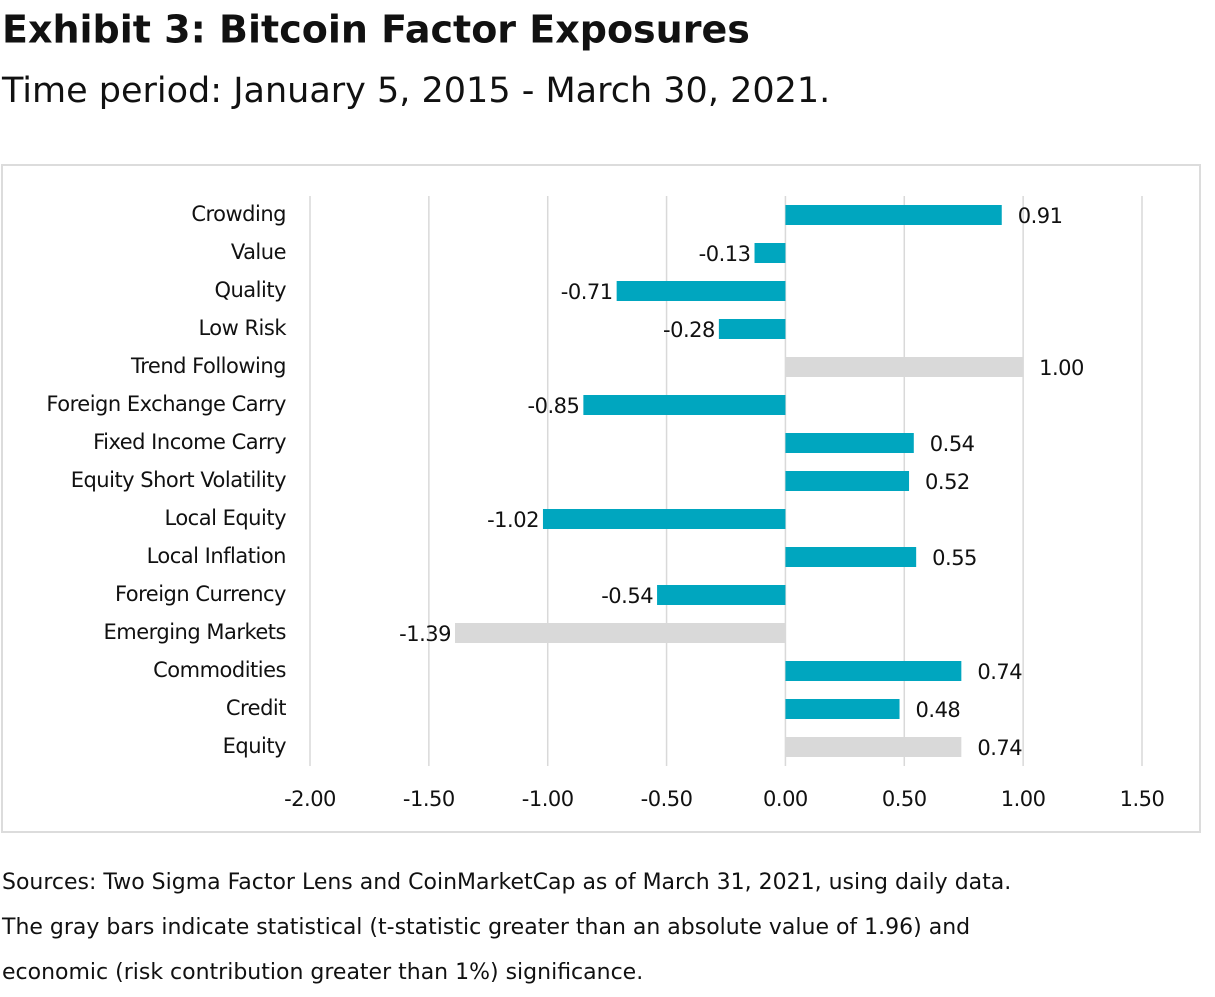 Image resolution: width=1215 pixels, height=997 pixels. What do you see at coordinates (954, 558) in the screenshot?
I see `value-label: 0.55` at bounding box center [954, 558].